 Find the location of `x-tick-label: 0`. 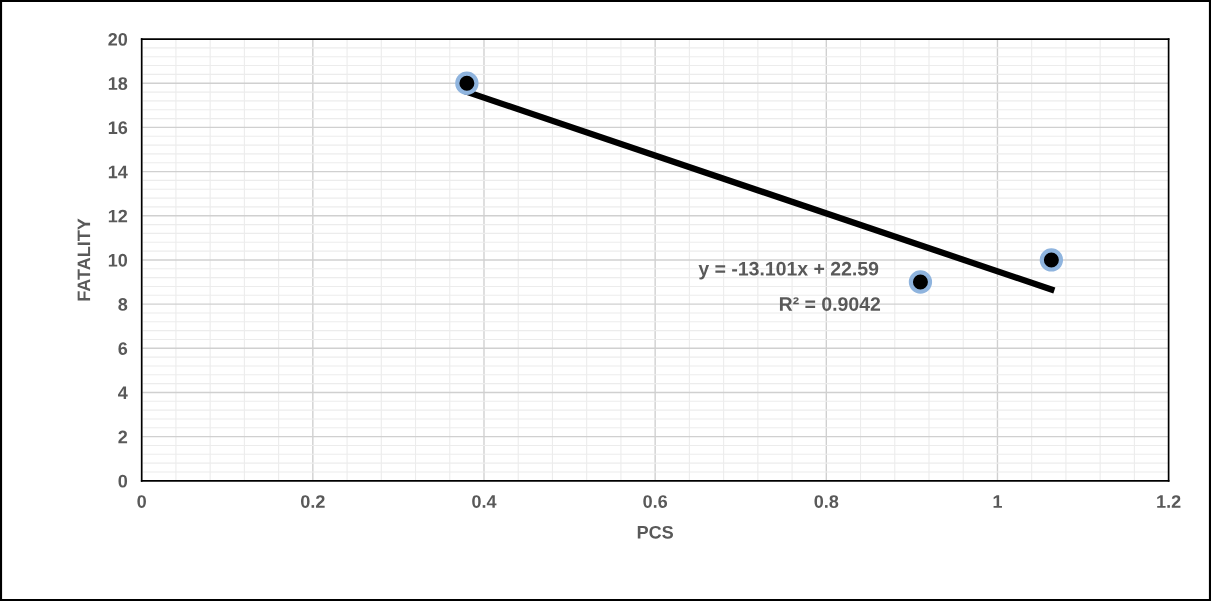

x-tick-label: 0 is located at coordinates (141, 501).